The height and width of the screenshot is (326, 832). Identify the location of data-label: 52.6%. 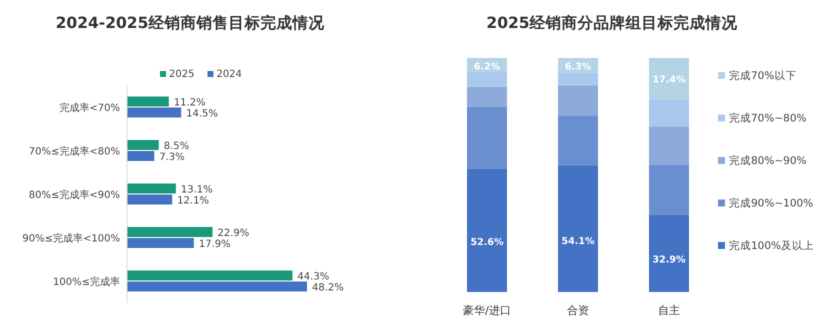
(487, 242).